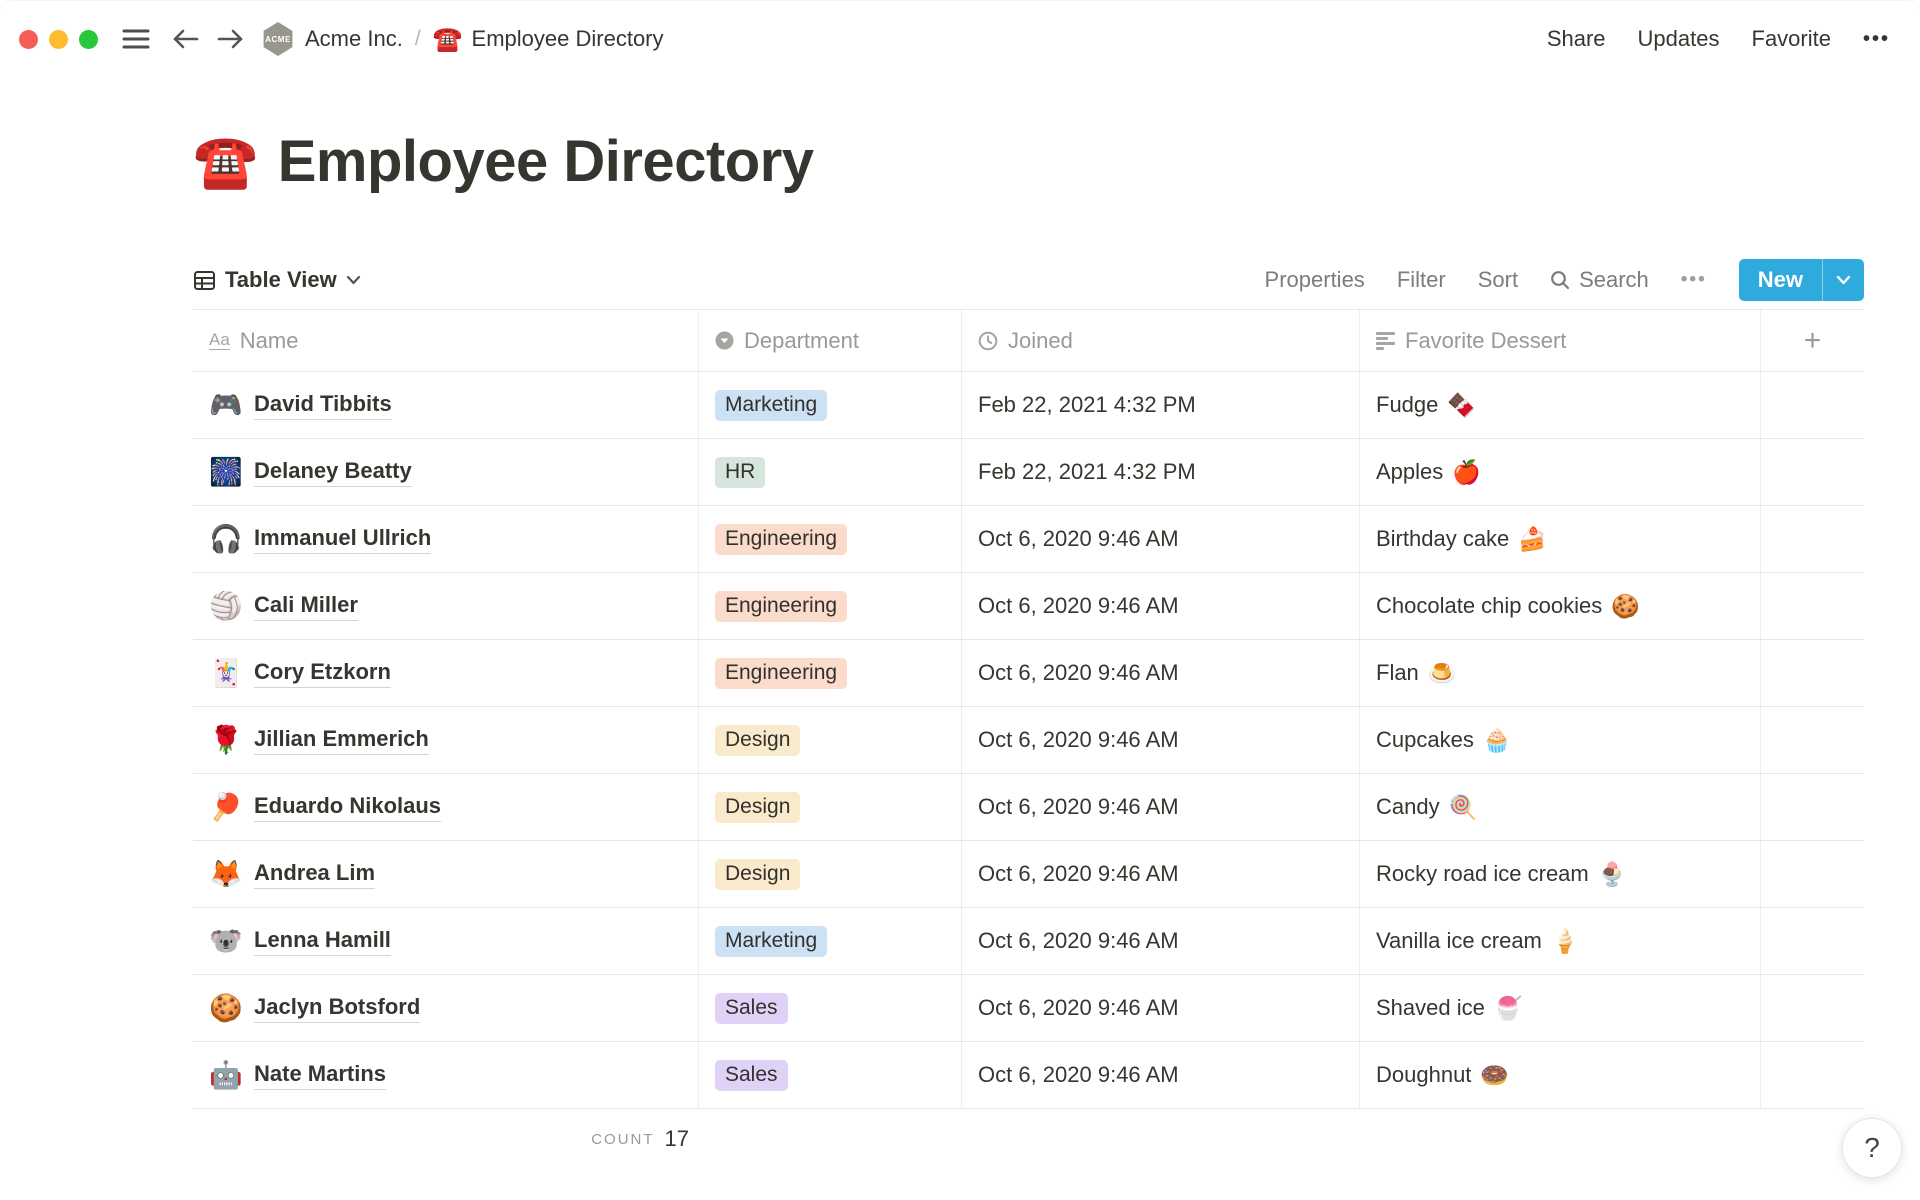 This screenshot has width=1920, height=1200. I want to click on dessert-cell: Shaved ice 🍧, so click(1560, 1008).